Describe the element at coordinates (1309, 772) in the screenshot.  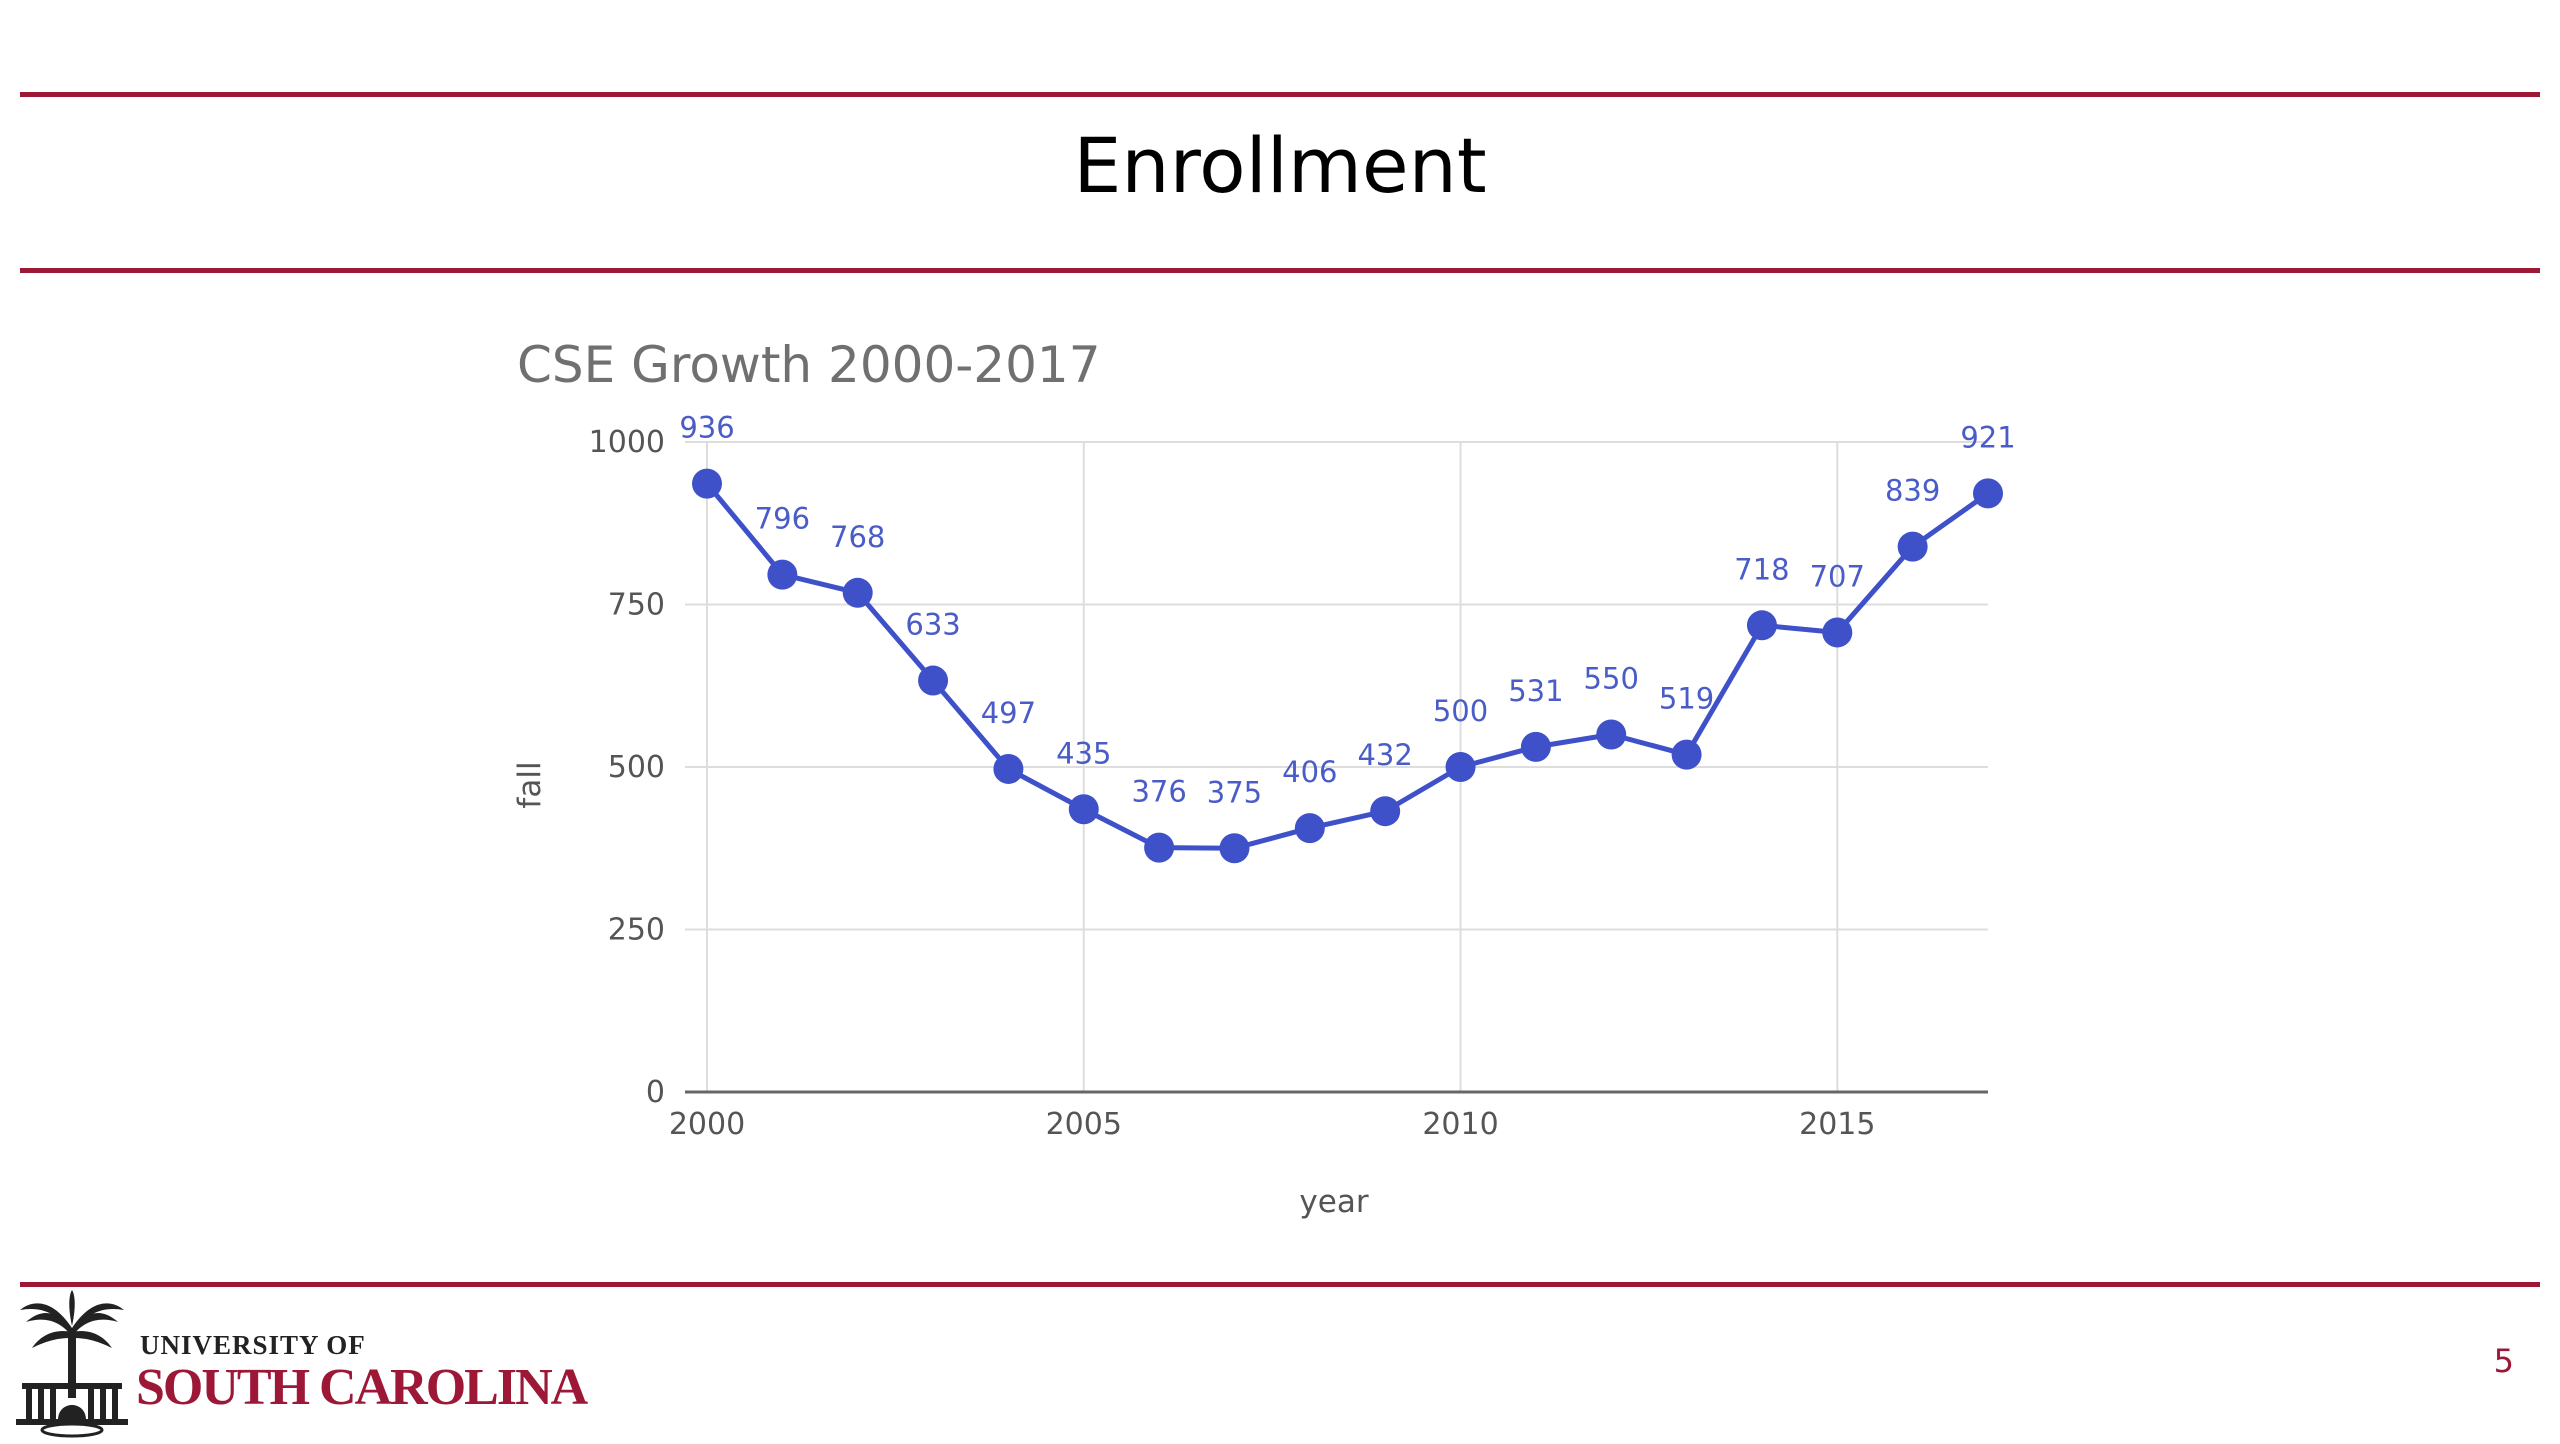
I see `data-label: 406` at that location.